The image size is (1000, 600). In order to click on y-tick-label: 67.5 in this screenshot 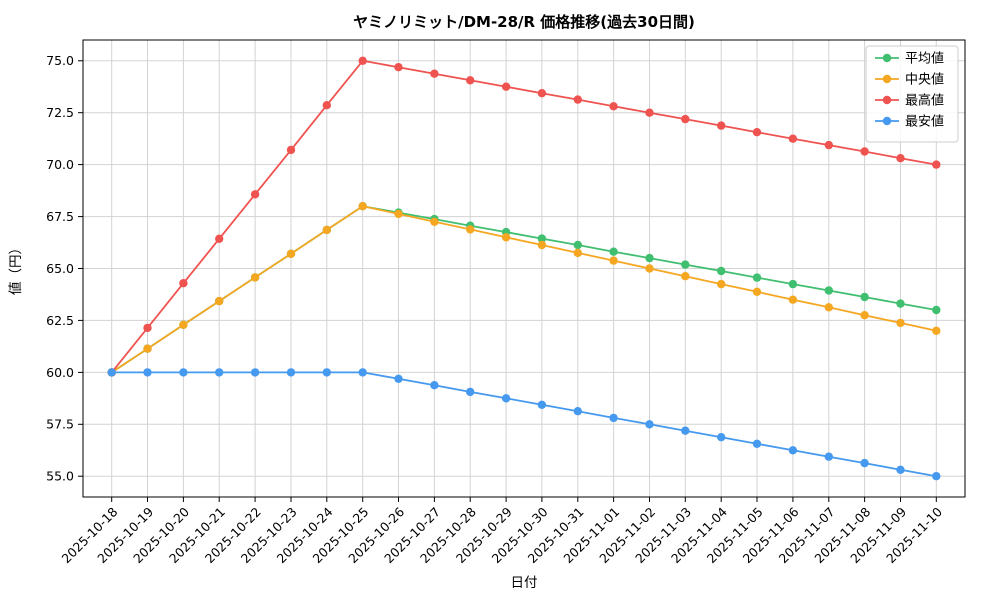, I will do `click(60, 216)`.